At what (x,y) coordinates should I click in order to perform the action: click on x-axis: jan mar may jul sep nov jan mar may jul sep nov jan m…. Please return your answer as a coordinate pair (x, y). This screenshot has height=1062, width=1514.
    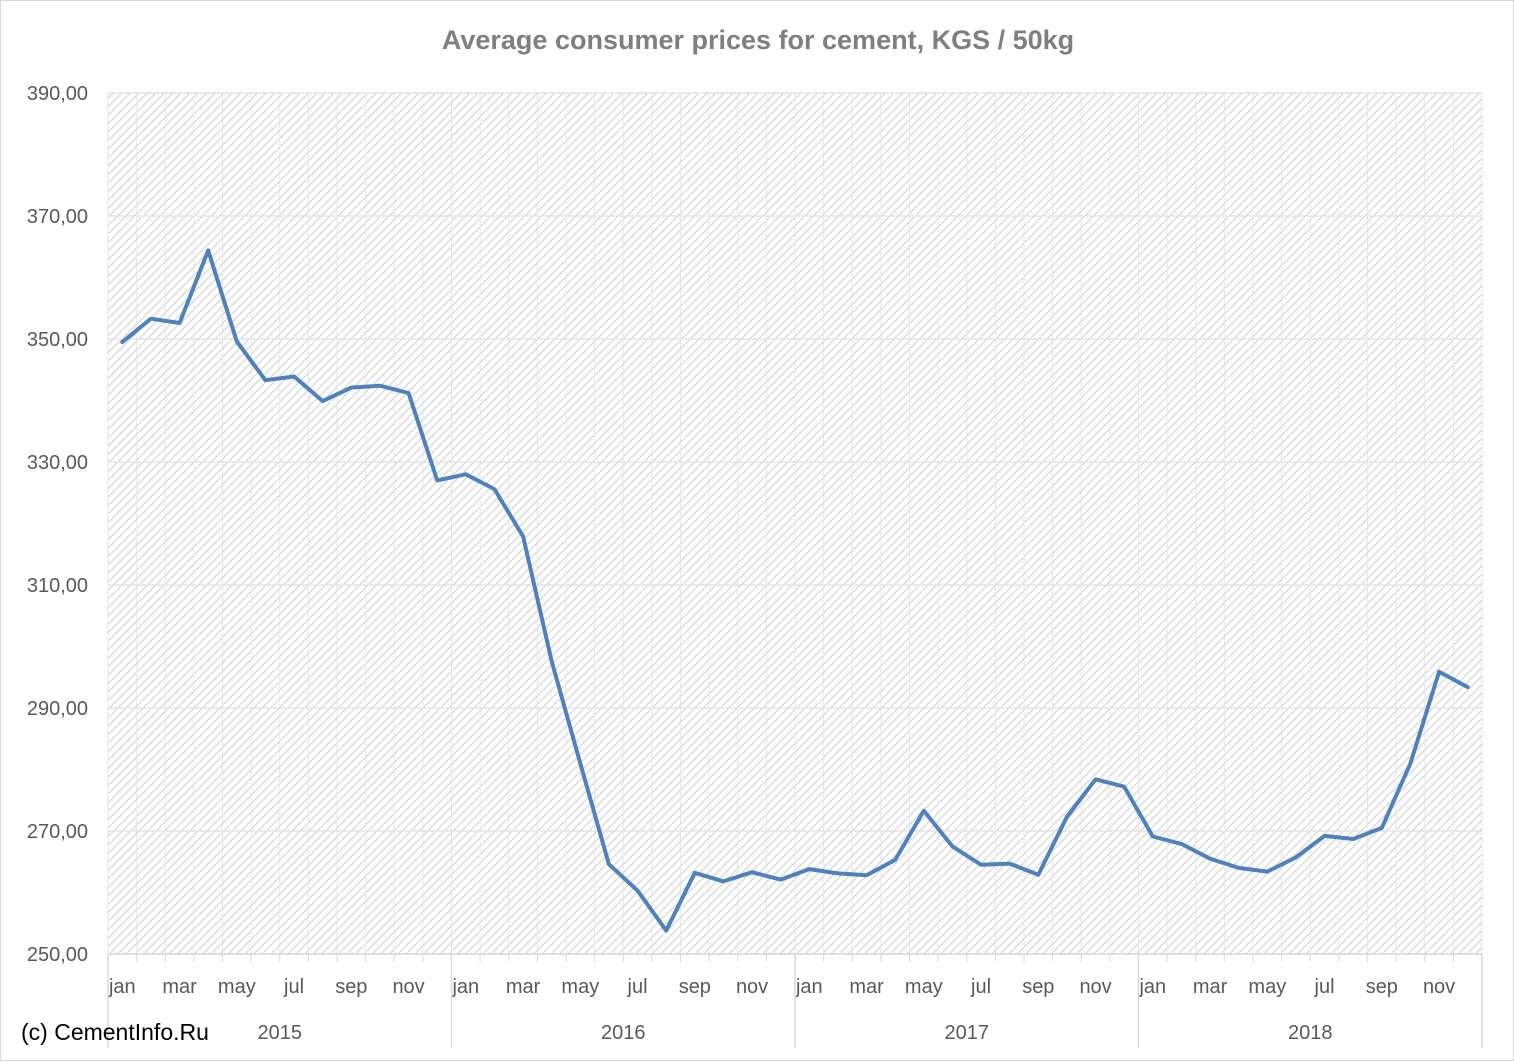
    Looking at the image, I should click on (795, 1000).